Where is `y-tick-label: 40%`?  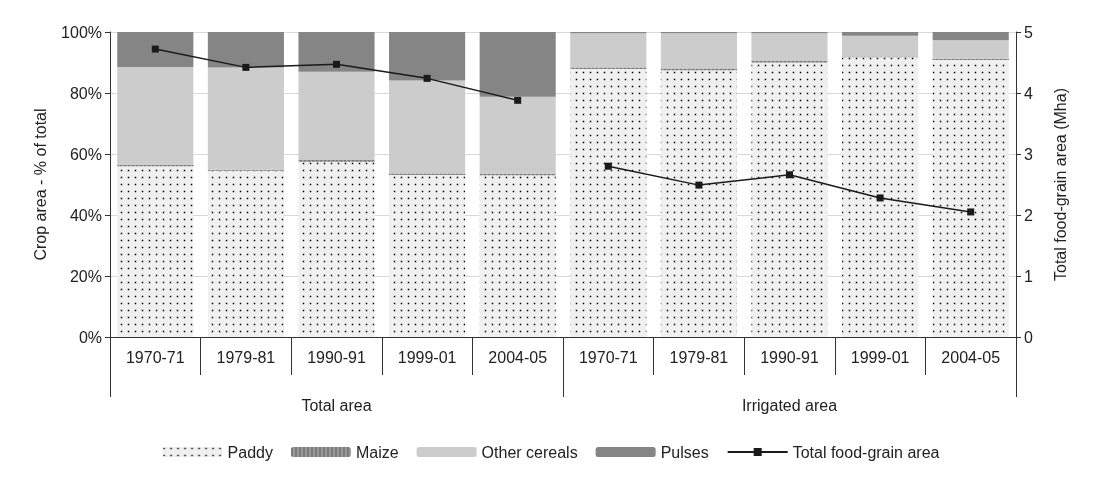 y-tick-label: 40% is located at coordinates (85, 215).